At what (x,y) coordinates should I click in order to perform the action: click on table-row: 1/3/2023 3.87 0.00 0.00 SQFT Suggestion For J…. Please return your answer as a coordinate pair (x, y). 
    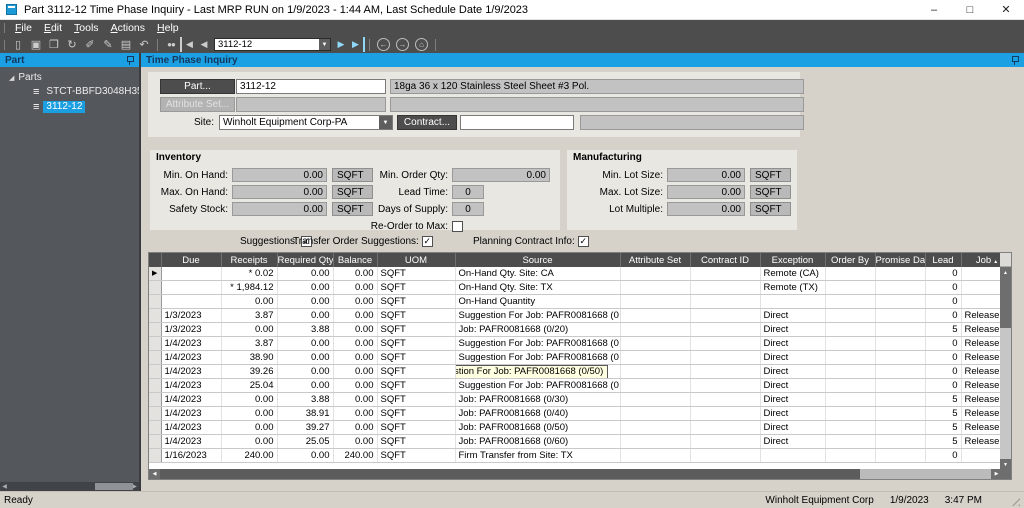
    Looking at the image, I should click on (580, 316).